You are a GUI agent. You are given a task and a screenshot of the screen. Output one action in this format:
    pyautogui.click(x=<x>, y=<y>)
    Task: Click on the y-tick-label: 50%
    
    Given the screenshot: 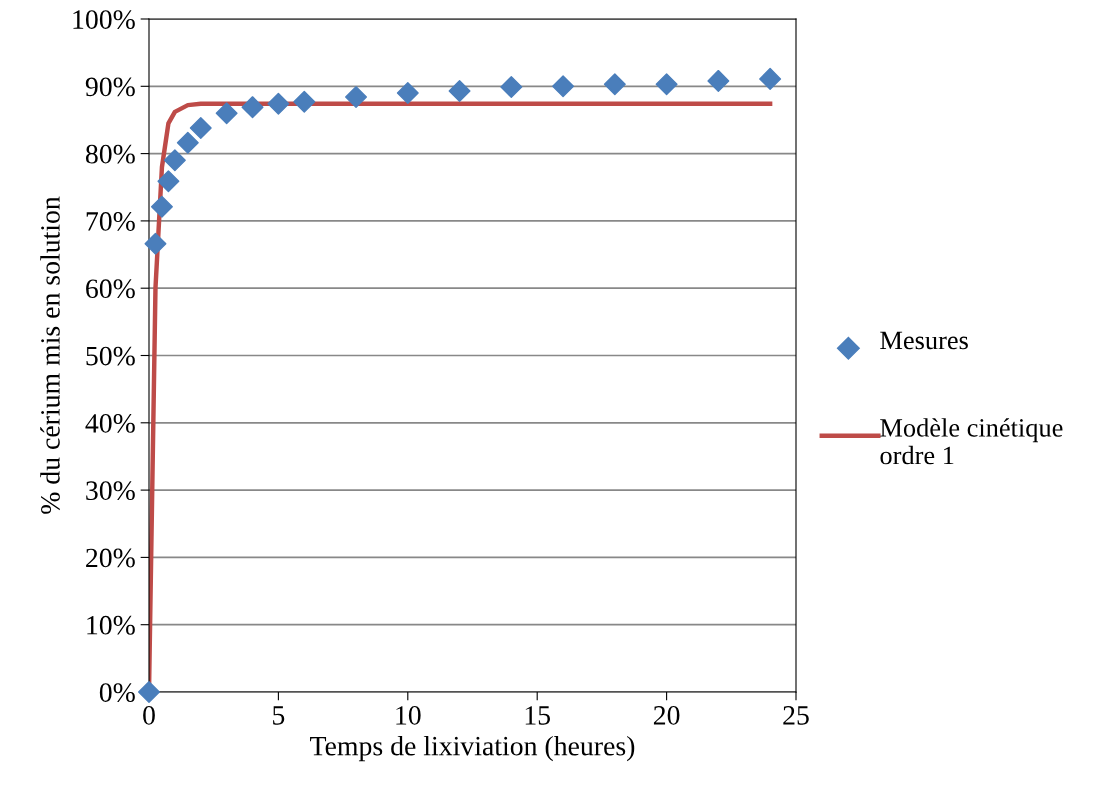 What is the action you would take?
    pyautogui.click(x=110, y=356)
    